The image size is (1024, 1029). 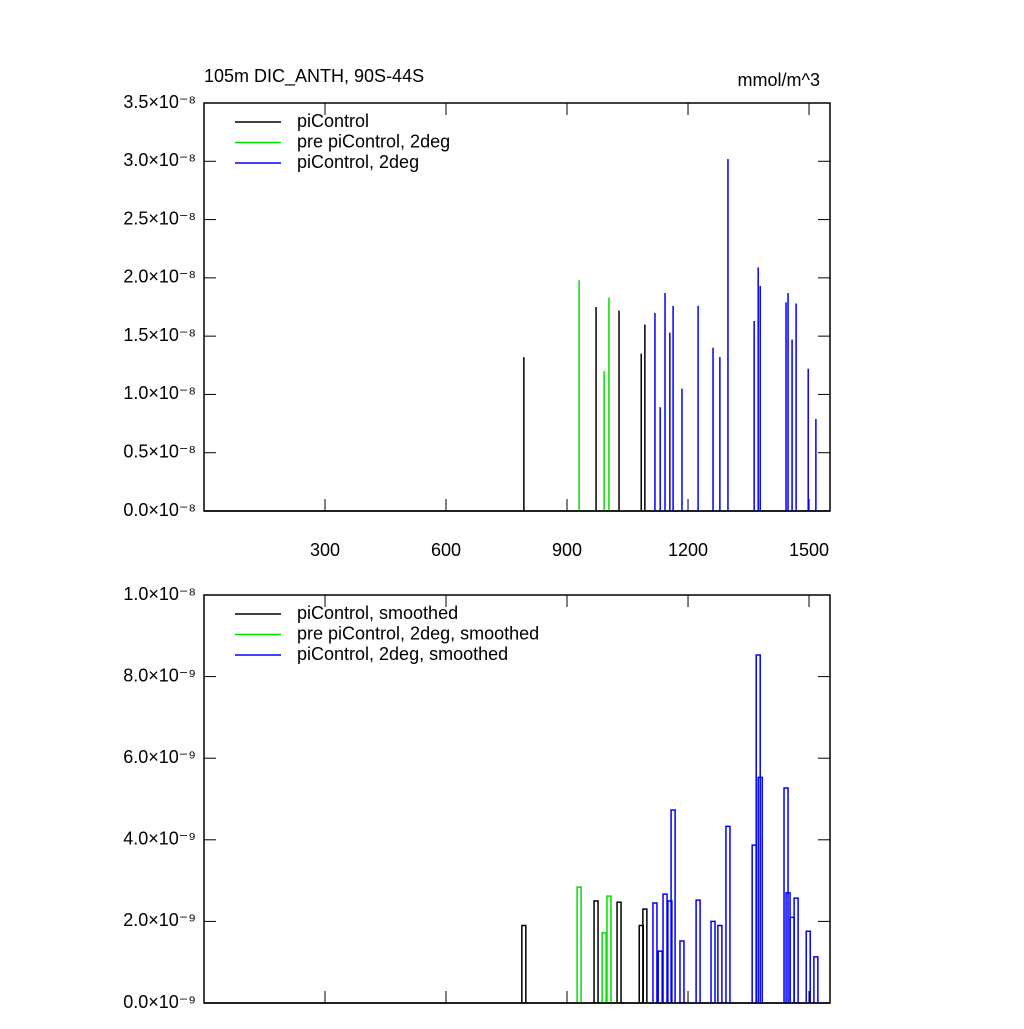 What do you see at coordinates (159, 1002) in the screenshot?
I see `y-tick-label: 0.0×10⁻⁹` at bounding box center [159, 1002].